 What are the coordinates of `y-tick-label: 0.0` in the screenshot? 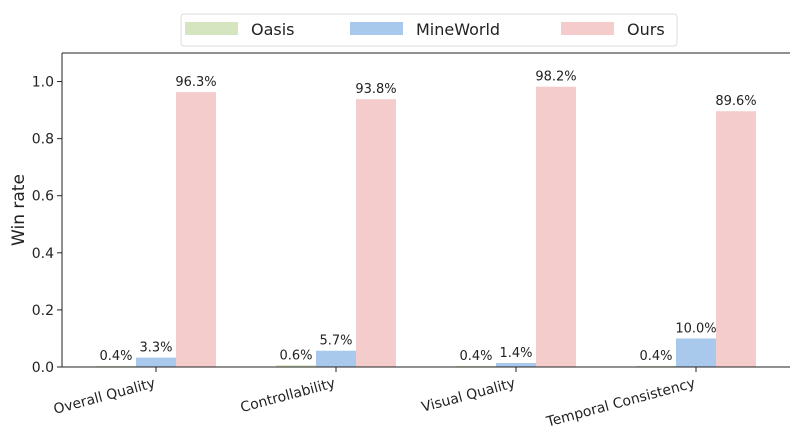 It's located at (43, 368).